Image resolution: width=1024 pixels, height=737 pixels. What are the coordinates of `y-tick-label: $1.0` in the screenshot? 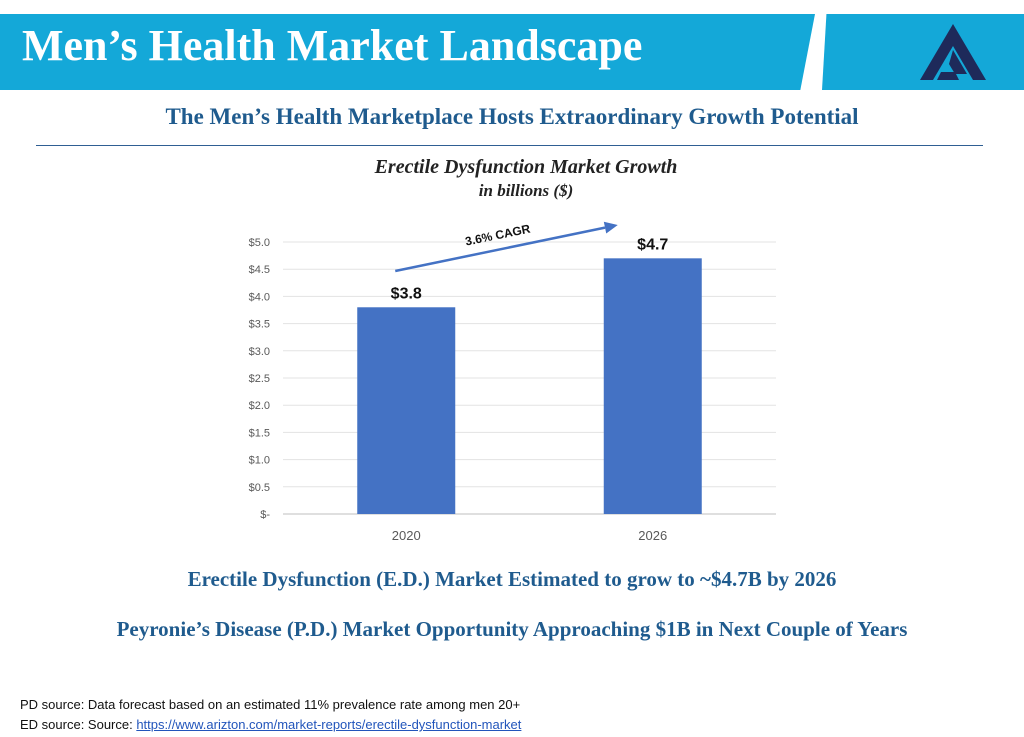 It's located at (259, 461).